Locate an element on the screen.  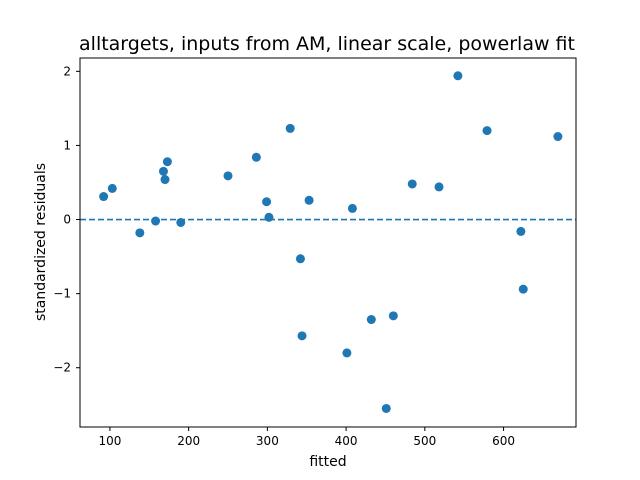
x-tick-label-100: 100 is located at coordinates (109, 441).